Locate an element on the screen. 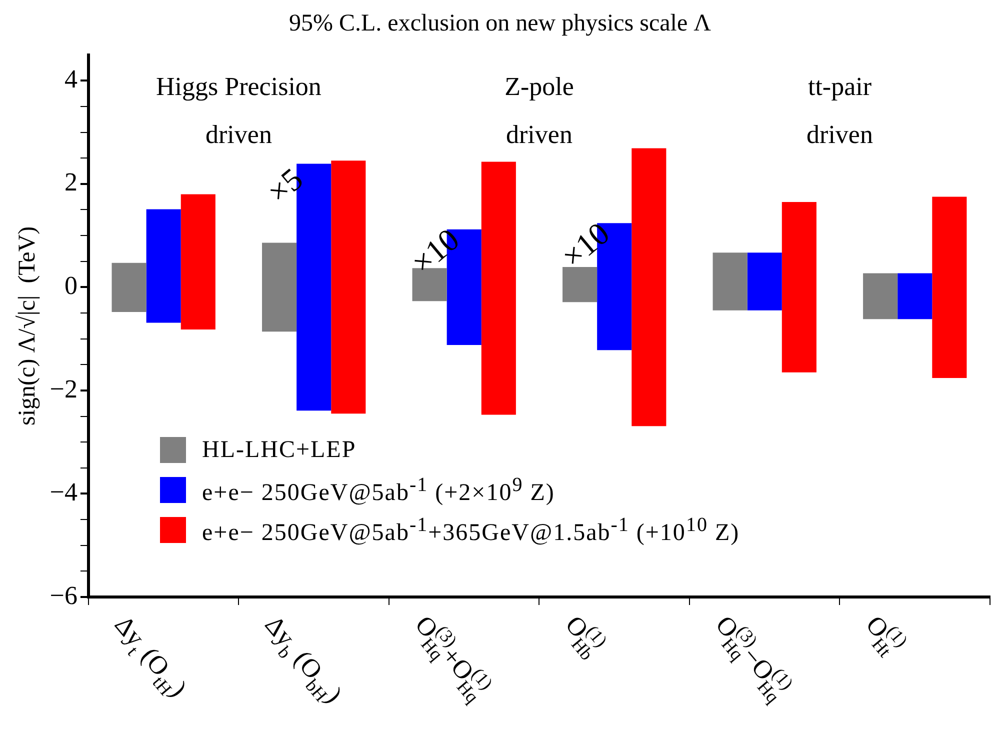 The image size is (998, 735). y-tick-label: 4 is located at coordinates (71, 79).